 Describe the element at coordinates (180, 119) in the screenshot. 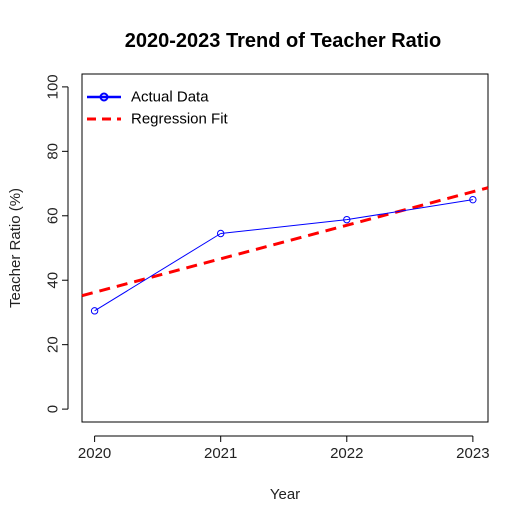

I see `legend-fit-label: Regression Fit` at that location.